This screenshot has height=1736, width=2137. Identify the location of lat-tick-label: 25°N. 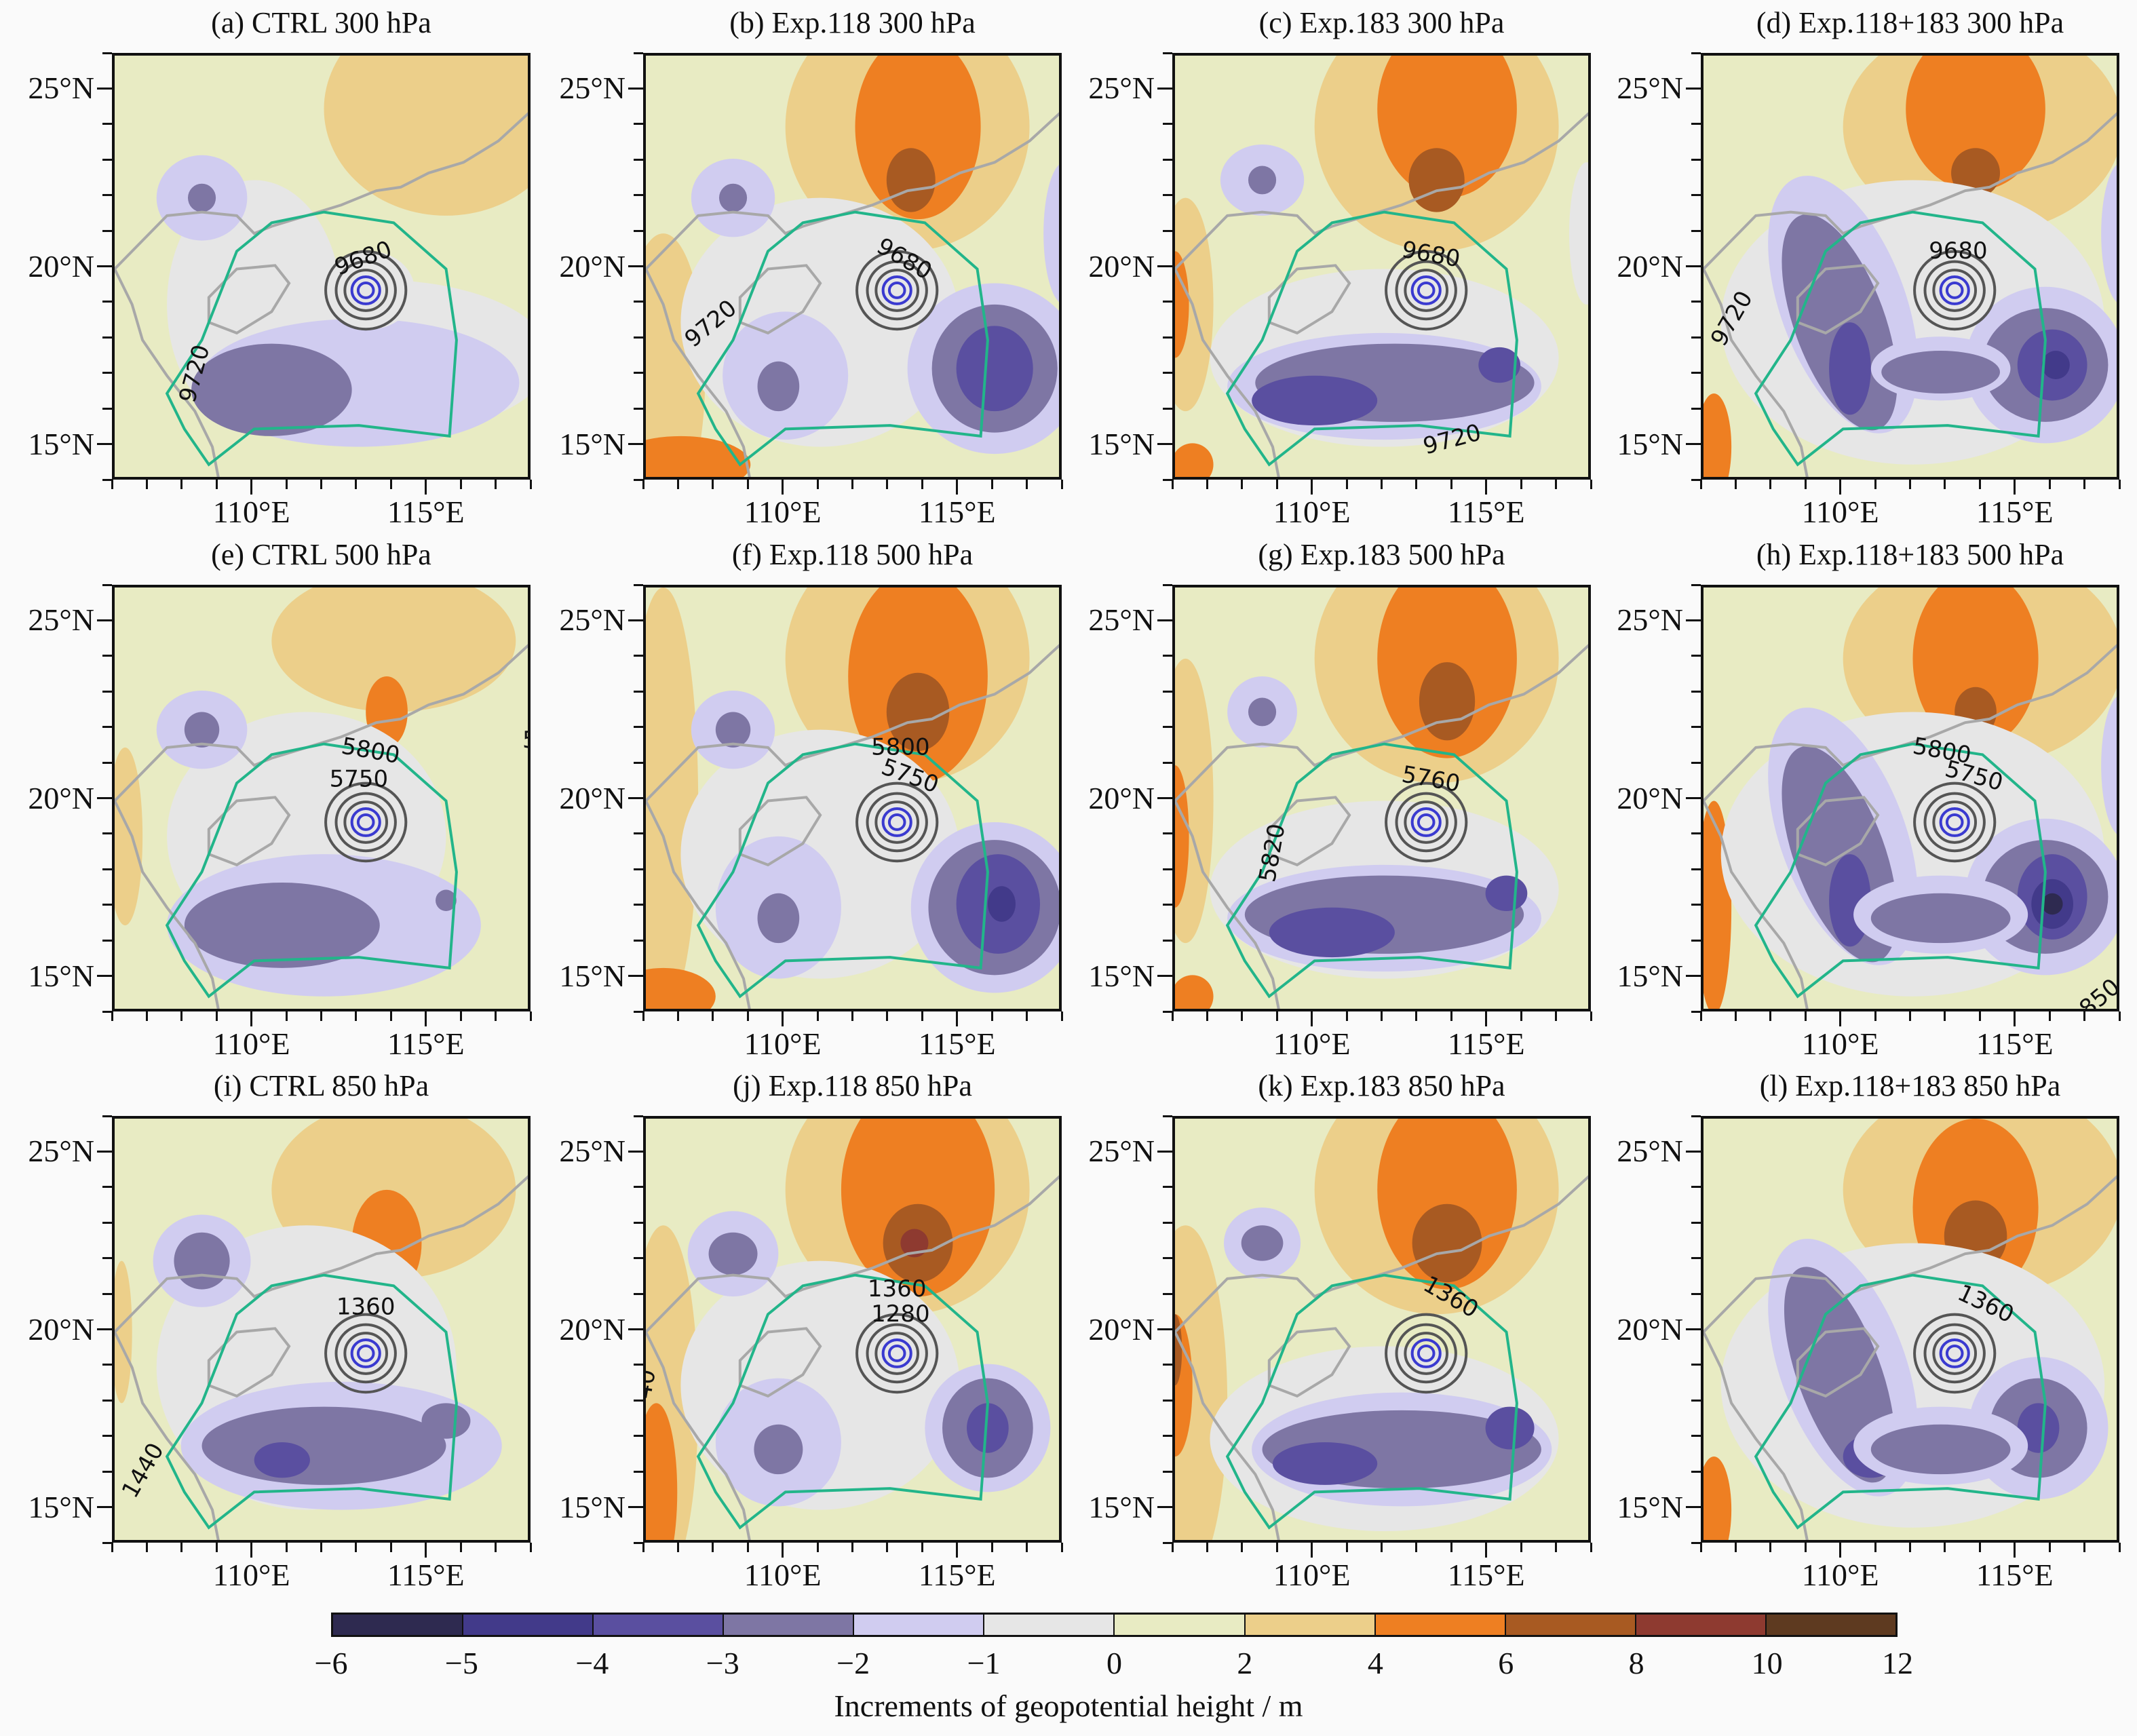
(592, 620).